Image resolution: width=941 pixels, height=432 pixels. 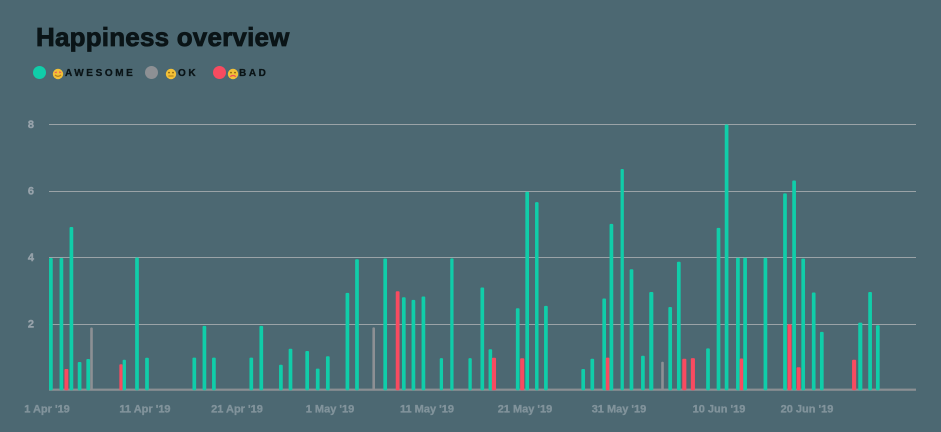 What do you see at coordinates (427, 410) in the screenshot?
I see `svg-text: 11 May '19` at bounding box center [427, 410].